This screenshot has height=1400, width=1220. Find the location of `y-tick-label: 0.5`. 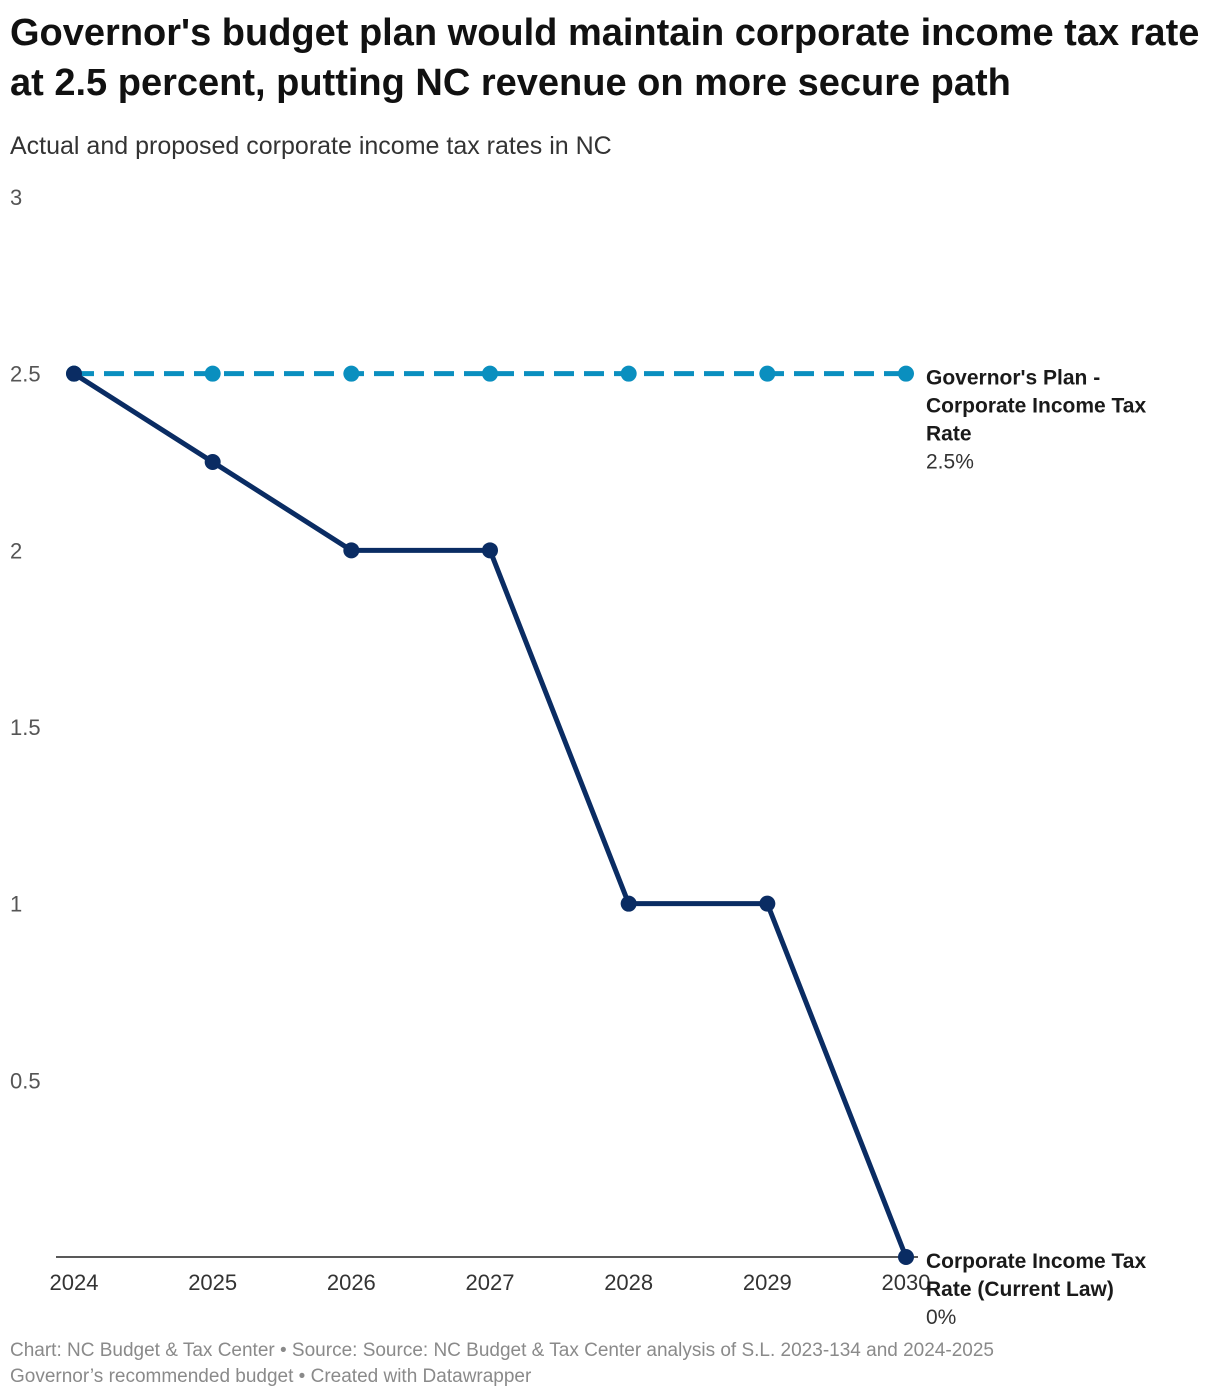

y-tick-label: 0.5 is located at coordinates (25, 1080).